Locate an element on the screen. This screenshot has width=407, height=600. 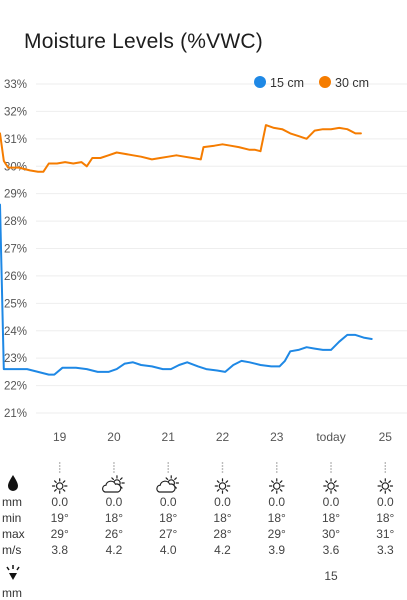
y-tick-label: 33% is located at coordinates (15, 85).